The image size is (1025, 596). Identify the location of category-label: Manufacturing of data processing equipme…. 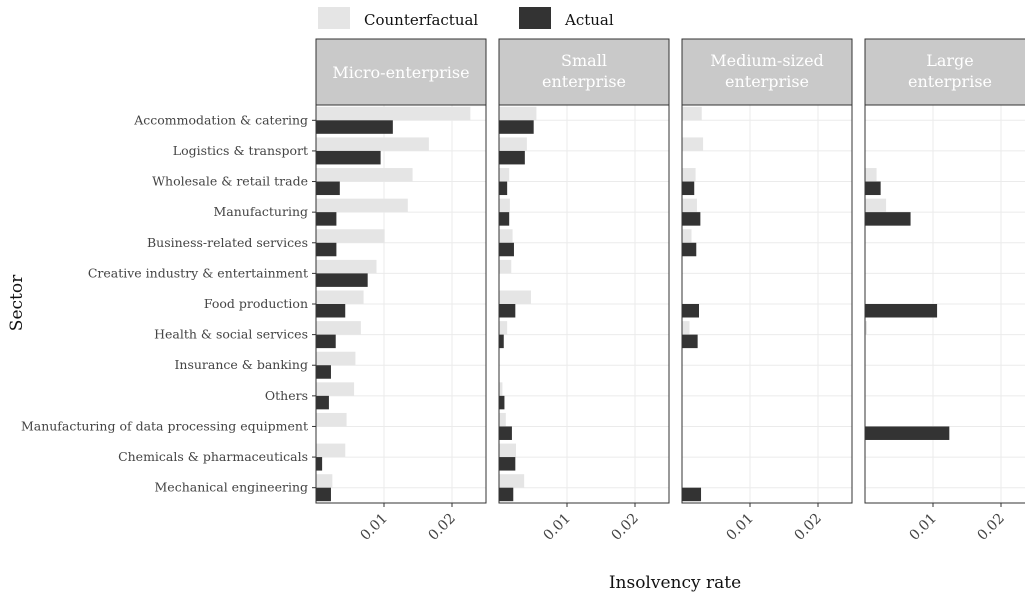
(164, 425).